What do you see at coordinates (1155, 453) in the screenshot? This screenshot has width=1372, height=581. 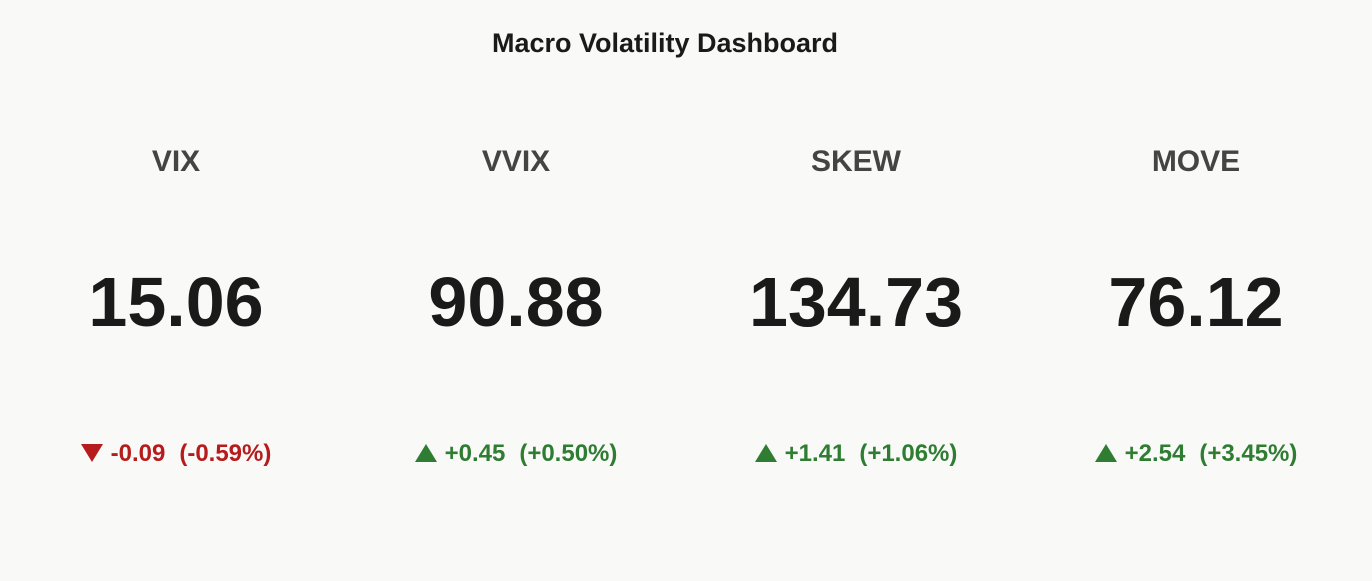 I see `change-value: +2.54` at bounding box center [1155, 453].